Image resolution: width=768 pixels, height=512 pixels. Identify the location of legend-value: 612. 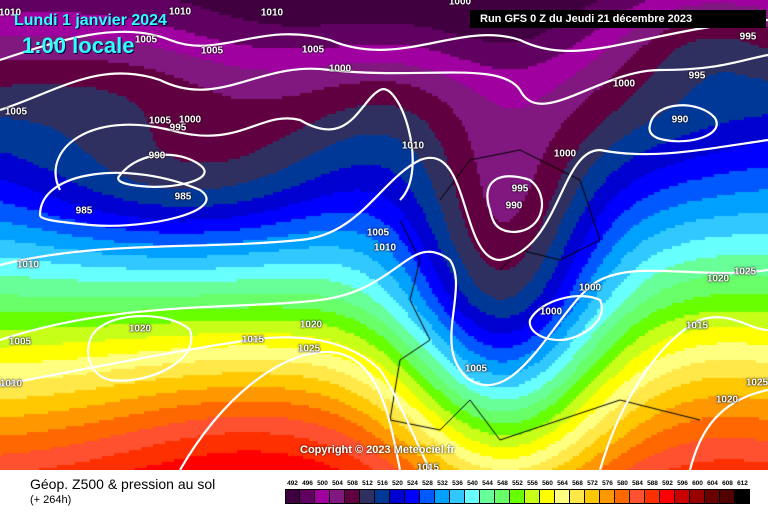
(742, 483).